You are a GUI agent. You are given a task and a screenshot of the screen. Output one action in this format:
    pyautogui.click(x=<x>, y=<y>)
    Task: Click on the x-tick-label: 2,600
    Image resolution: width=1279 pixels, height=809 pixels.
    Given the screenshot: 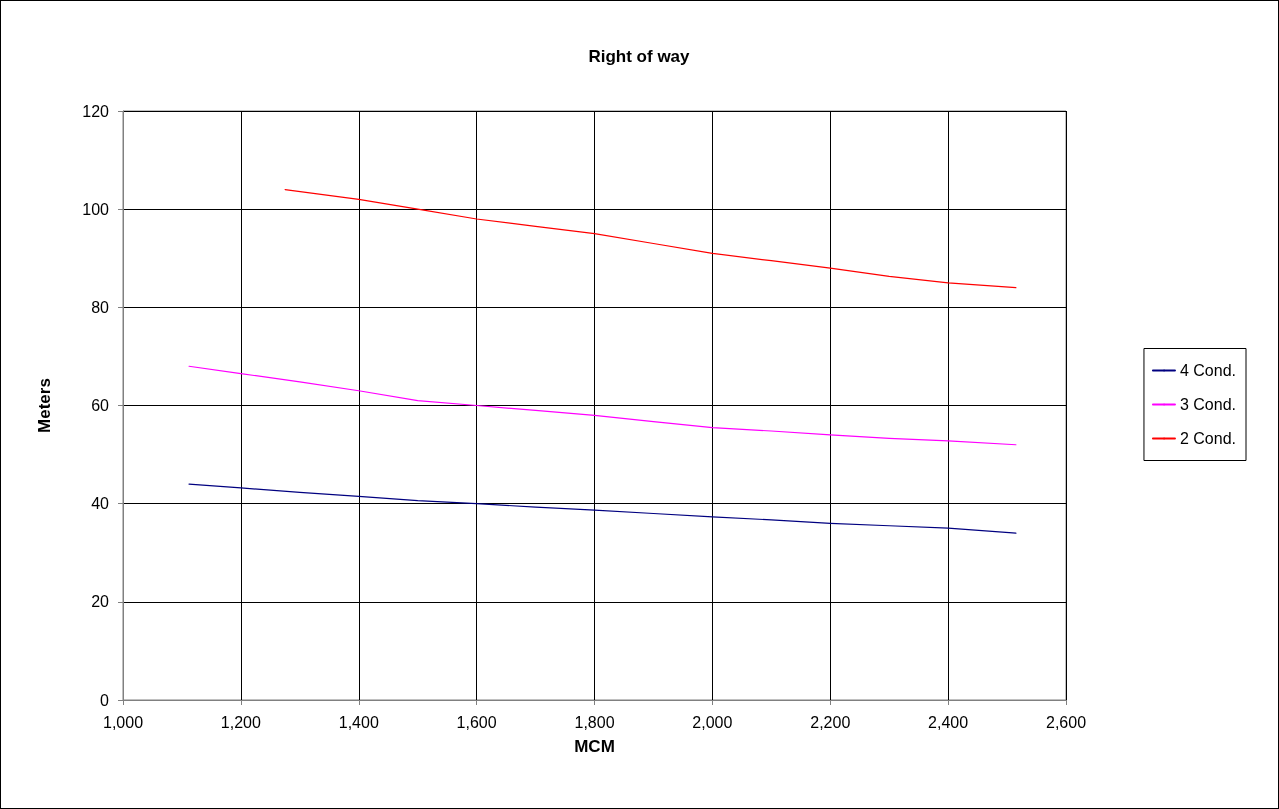 What is the action you would take?
    pyautogui.click(x=1066, y=722)
    